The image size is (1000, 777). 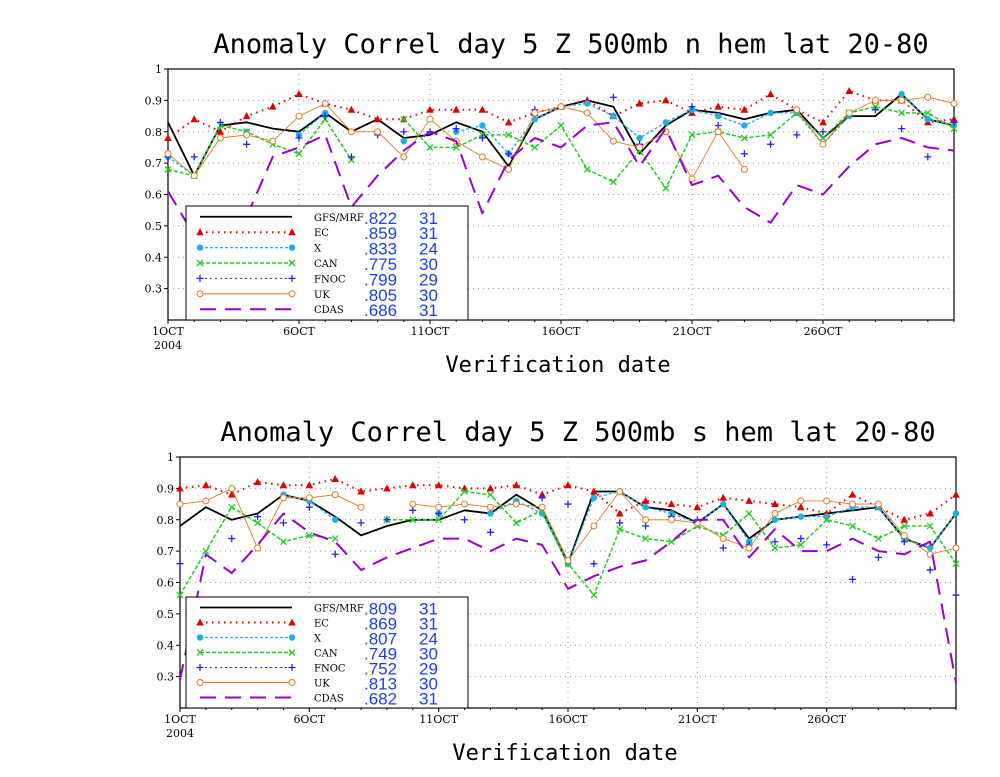 I want to click on x-tick-label: 11OCT, so click(x=430, y=331).